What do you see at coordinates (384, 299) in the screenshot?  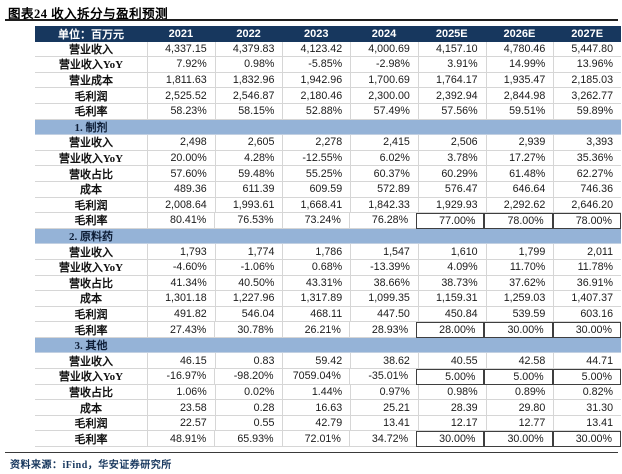 I see `value-cell: 1,099.35` at bounding box center [384, 299].